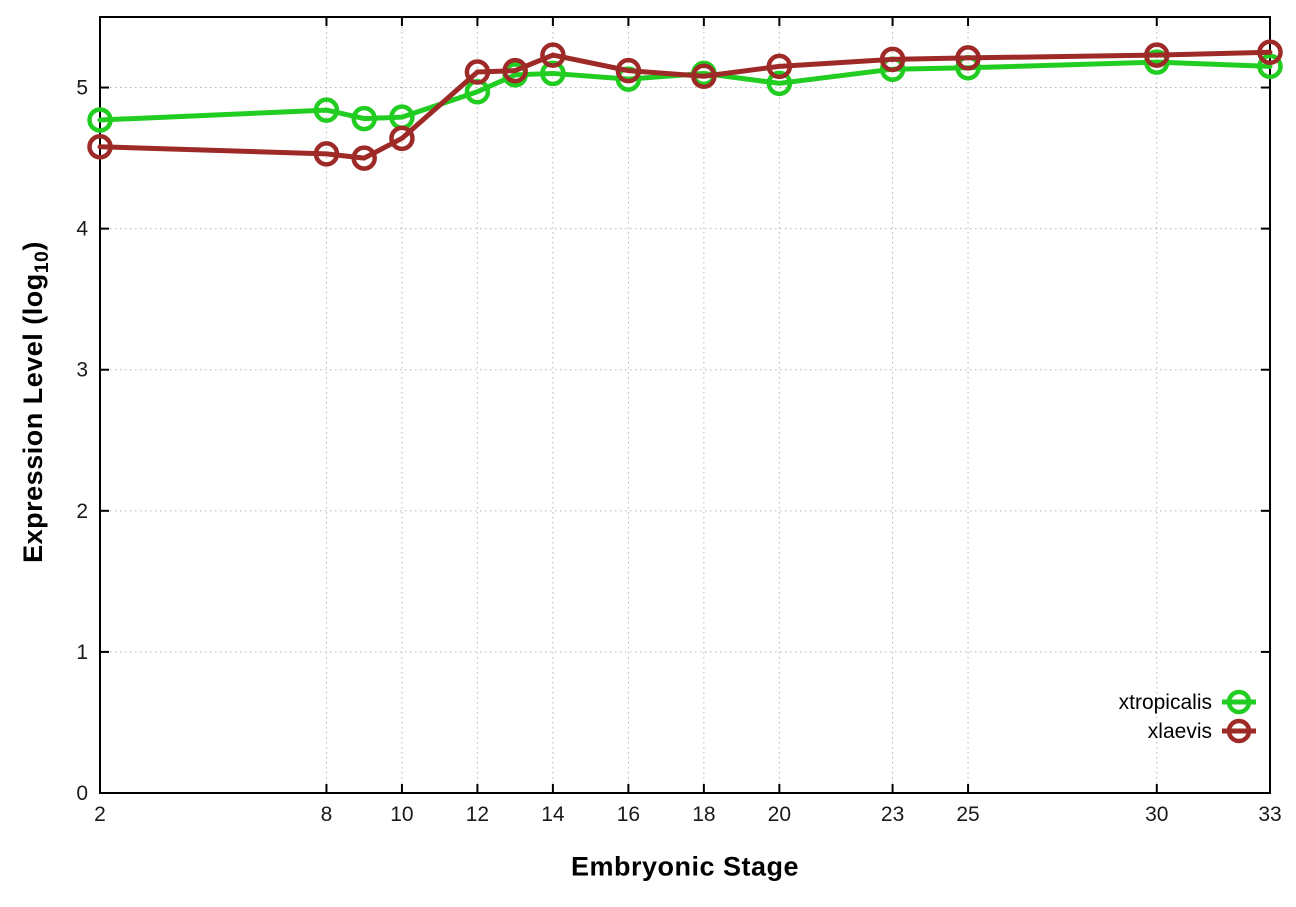 This screenshot has width=1296, height=907. I want to click on x-tick-label: 33, so click(1269, 814).